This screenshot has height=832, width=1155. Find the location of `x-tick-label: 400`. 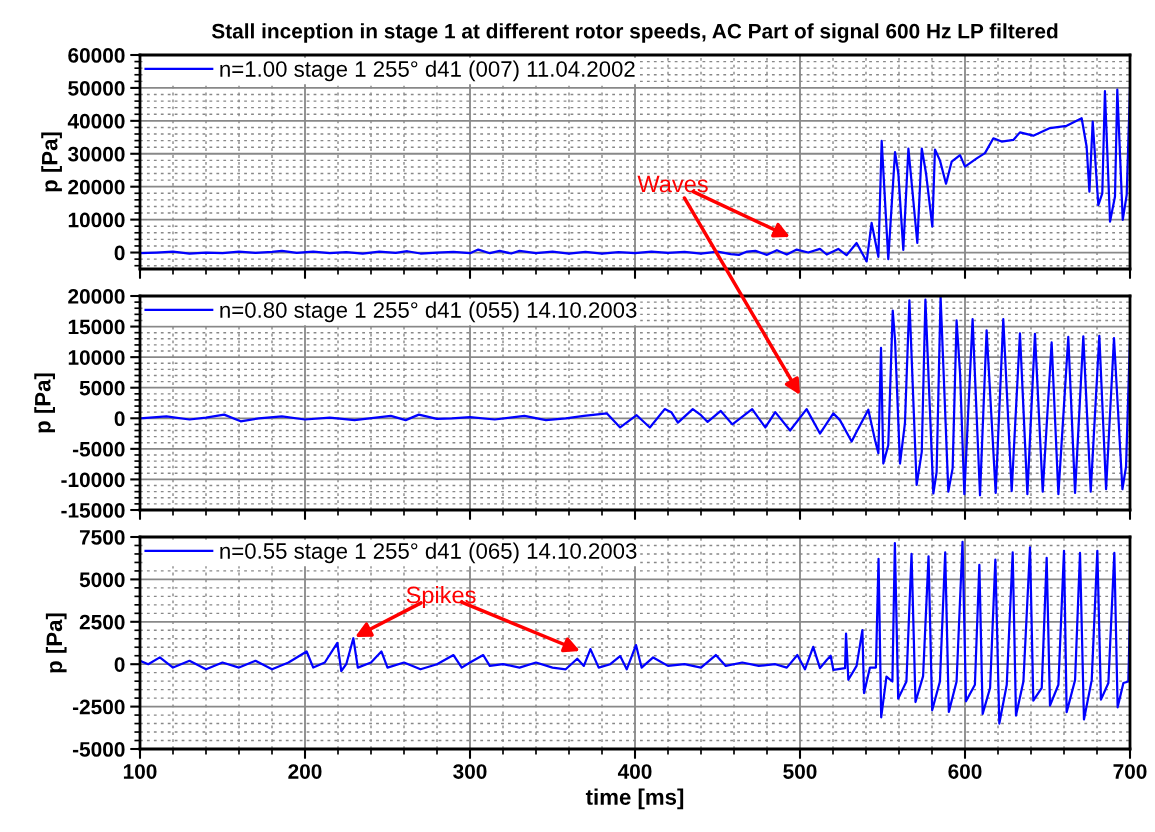

x-tick-label: 400 is located at coordinates (634, 771).